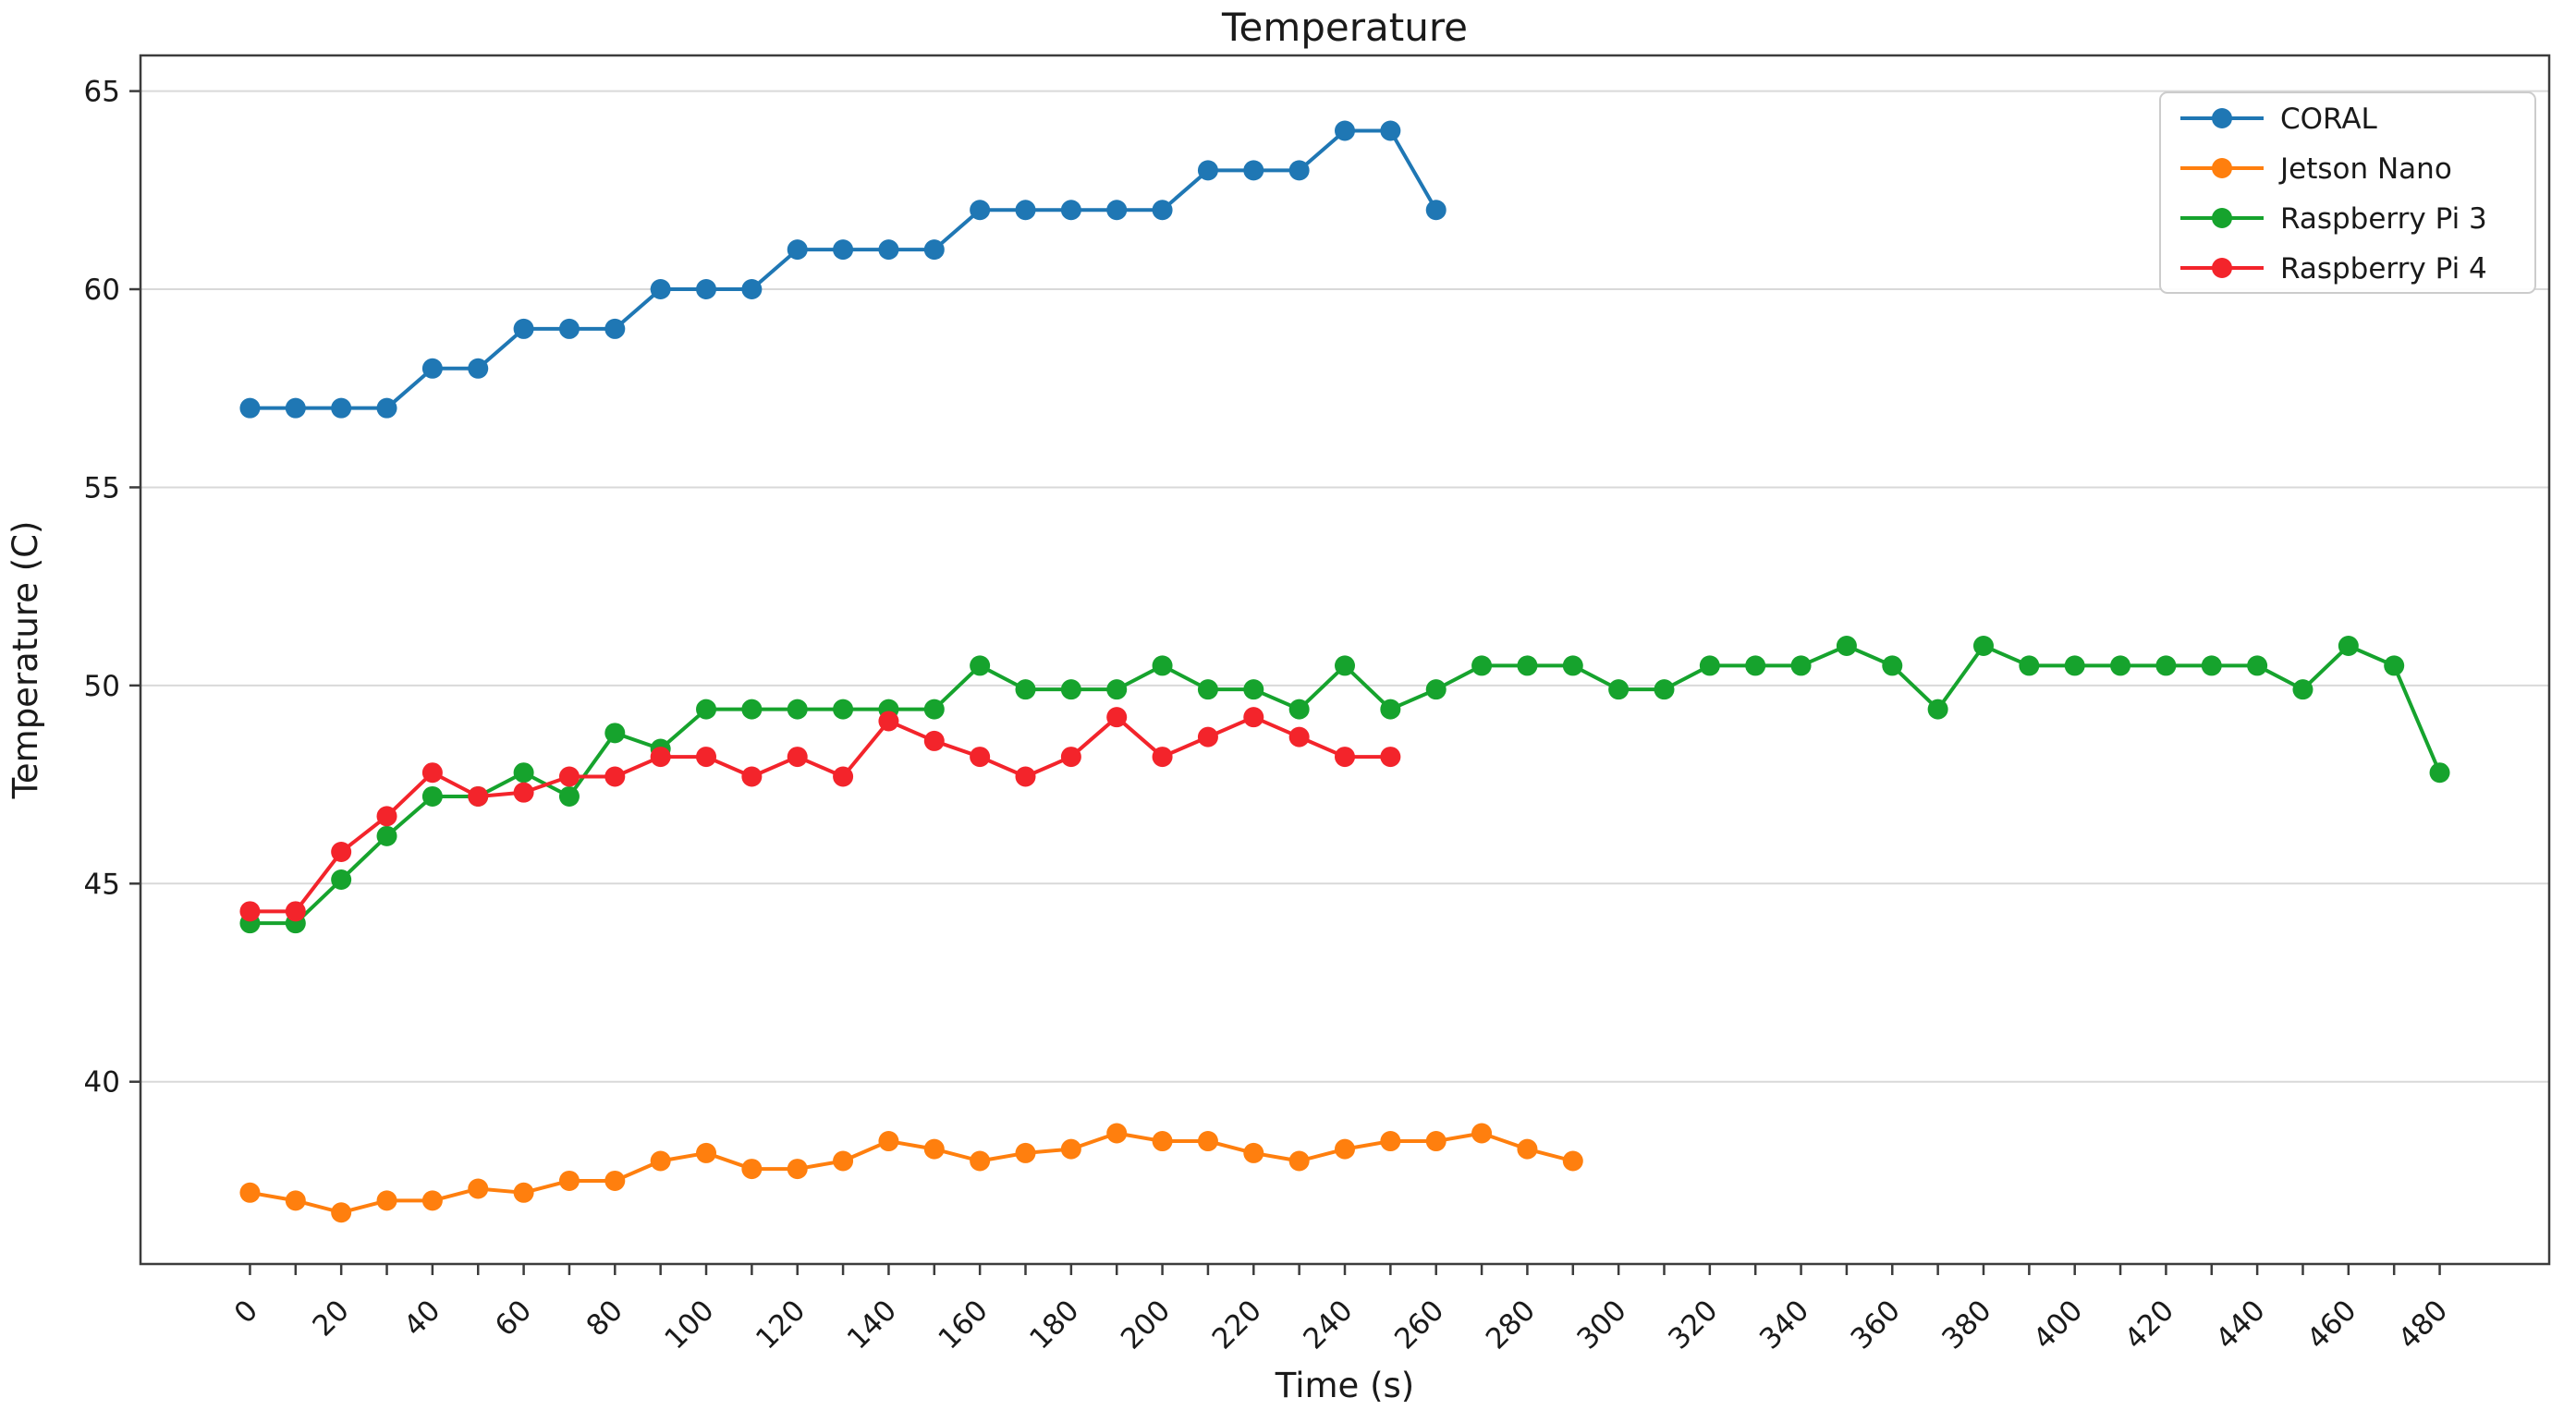 The width and height of the screenshot is (2576, 1422). I want to click on x-tick-label-60: 60, so click(513, 1318).